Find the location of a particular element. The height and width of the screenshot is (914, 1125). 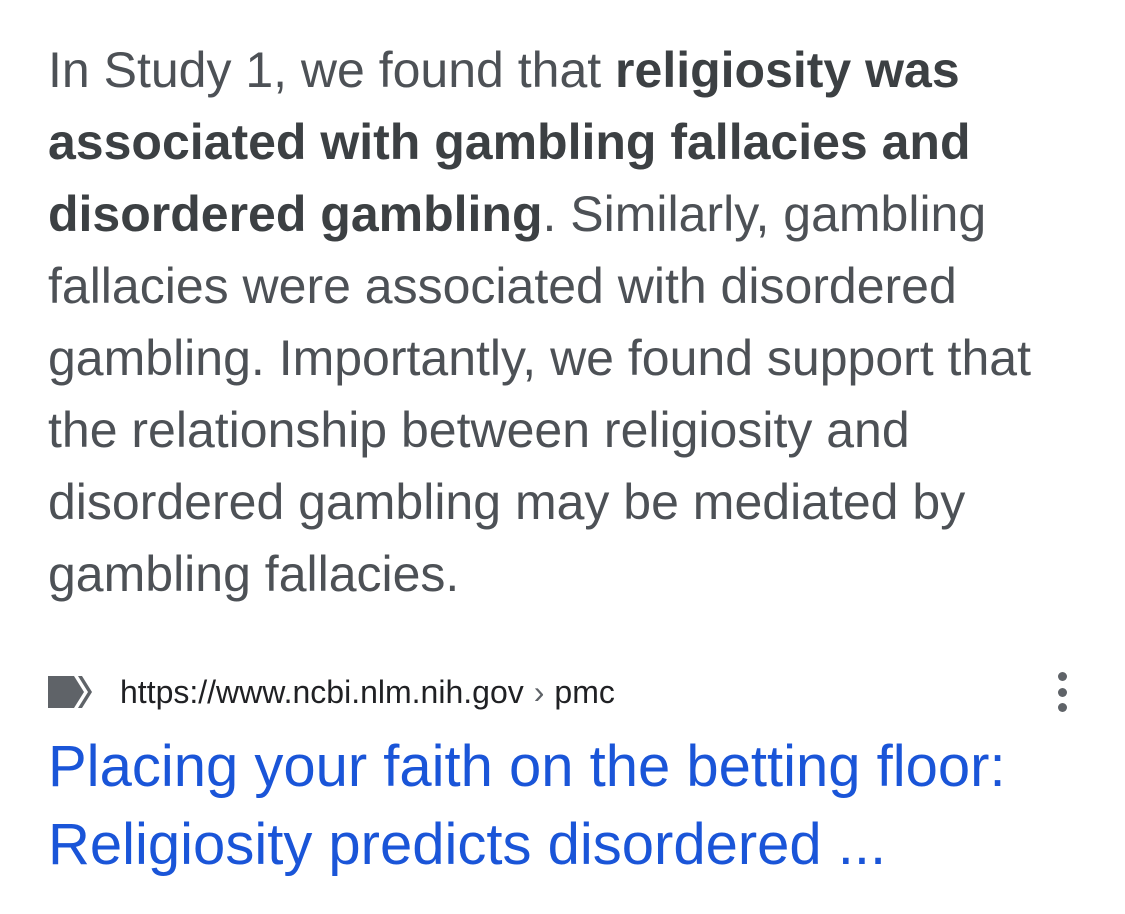

more-vertical-icon is located at coordinates (1062, 692).